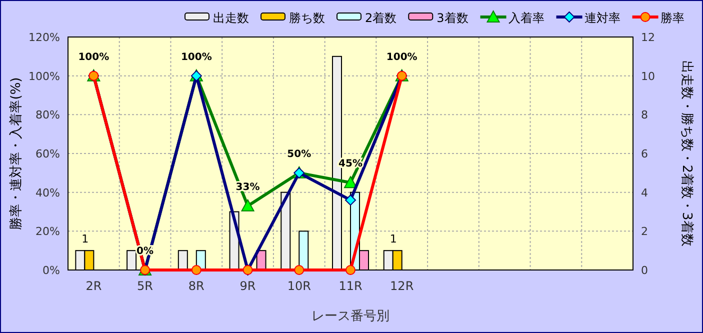  I want to click on y-tick-label: 20%, so click(48, 231).